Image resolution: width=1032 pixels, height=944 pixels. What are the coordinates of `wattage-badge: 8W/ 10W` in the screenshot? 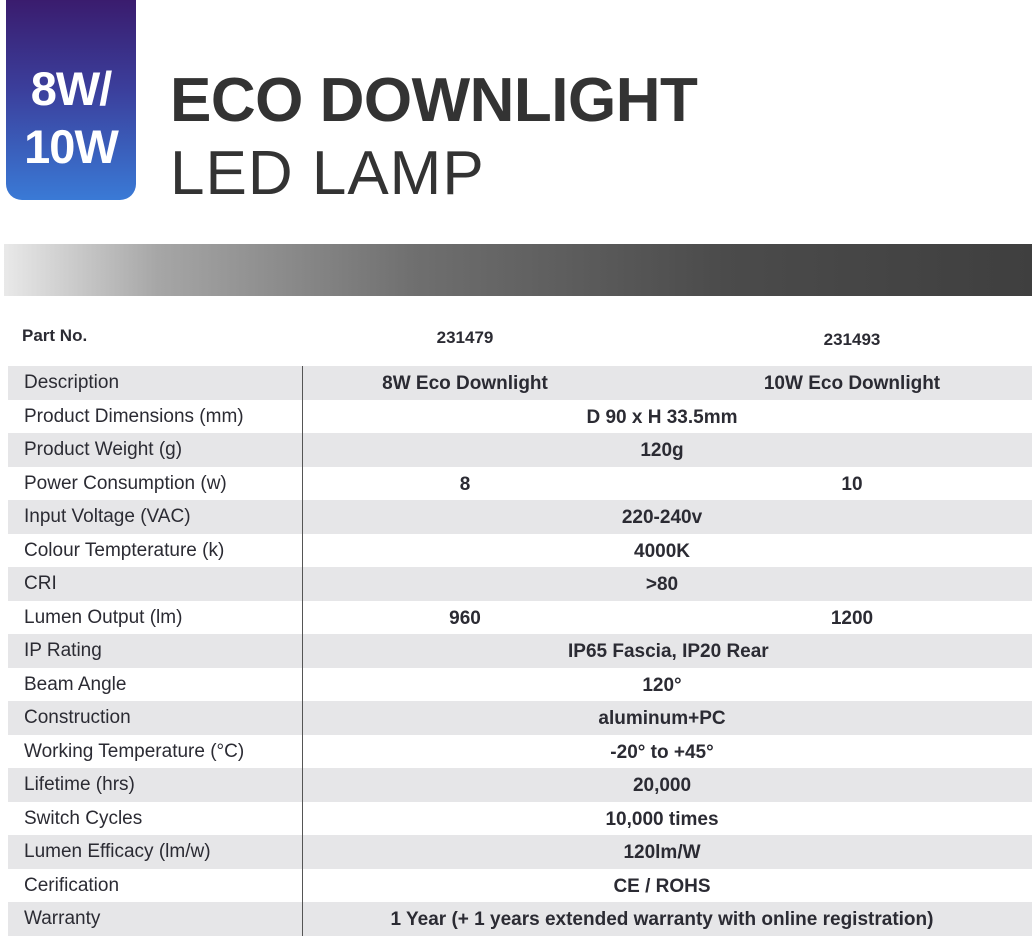 It's located at (71, 100).